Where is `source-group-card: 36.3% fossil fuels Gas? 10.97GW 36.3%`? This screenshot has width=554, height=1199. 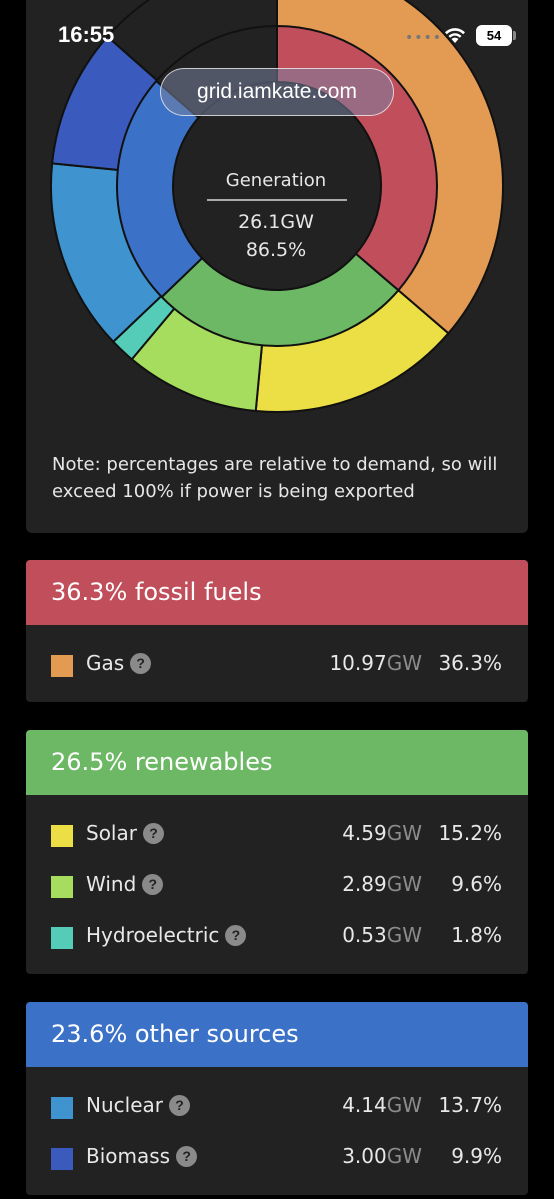 source-group-card: 36.3% fossil fuels Gas? 10.97GW 36.3% is located at coordinates (277, 631).